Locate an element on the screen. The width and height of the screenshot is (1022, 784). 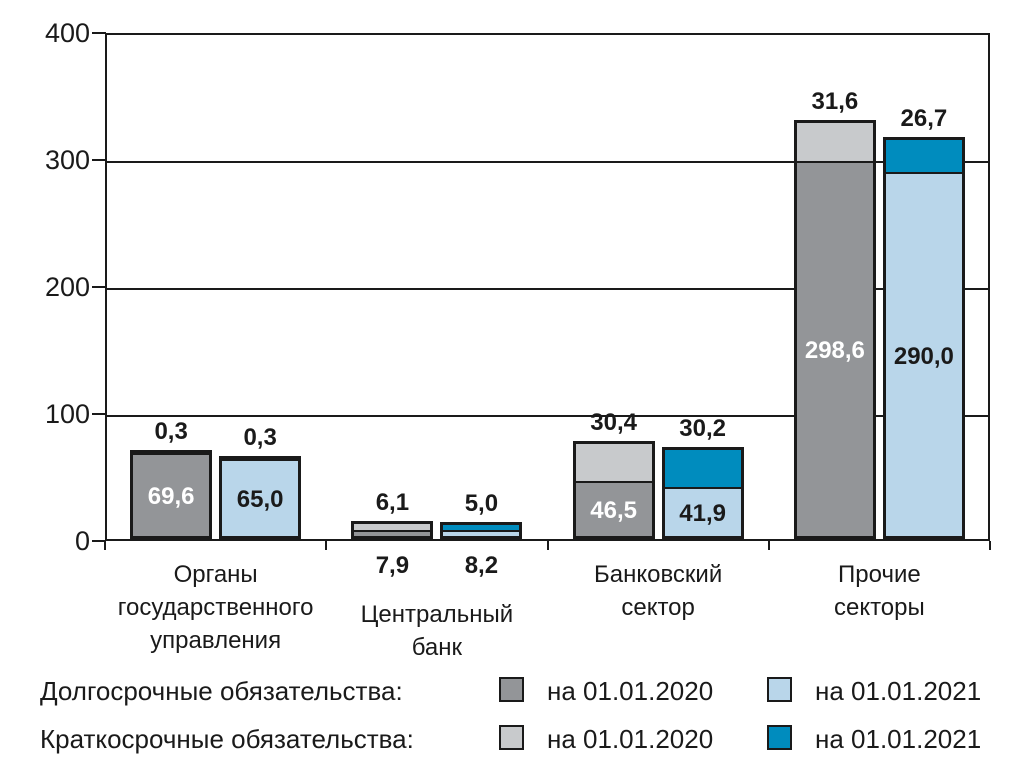
category-label-line: государственного is located at coordinates (215, 607).